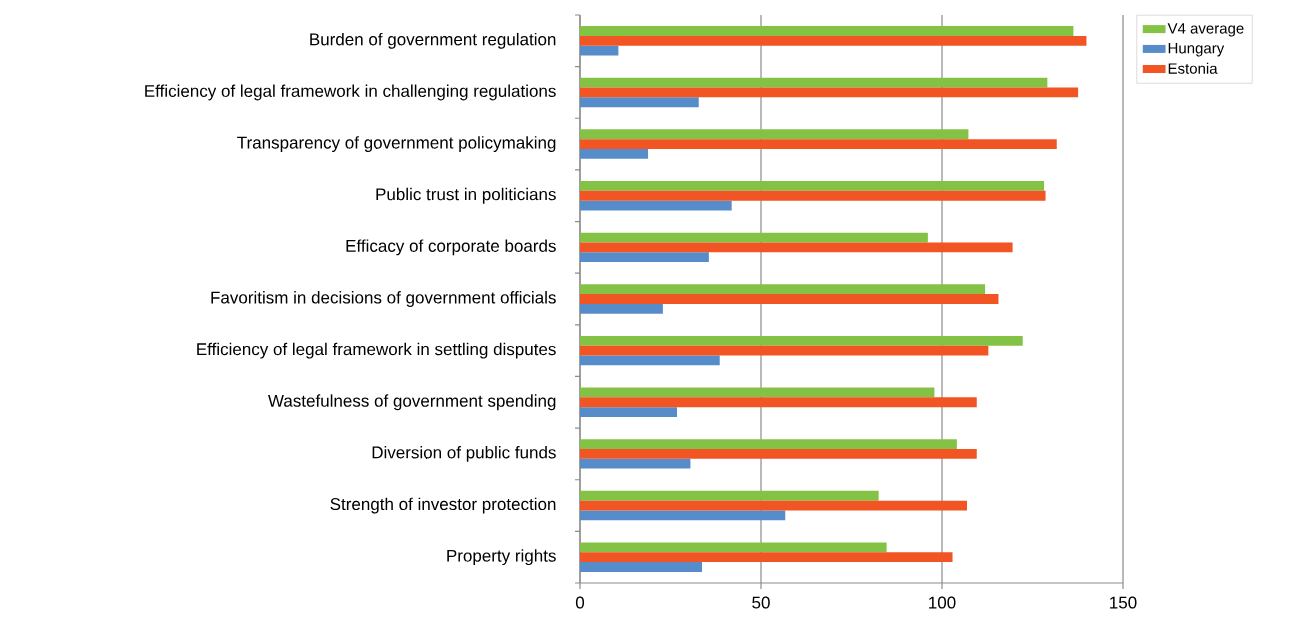  I want to click on x-tick-label: 100, so click(942, 602).